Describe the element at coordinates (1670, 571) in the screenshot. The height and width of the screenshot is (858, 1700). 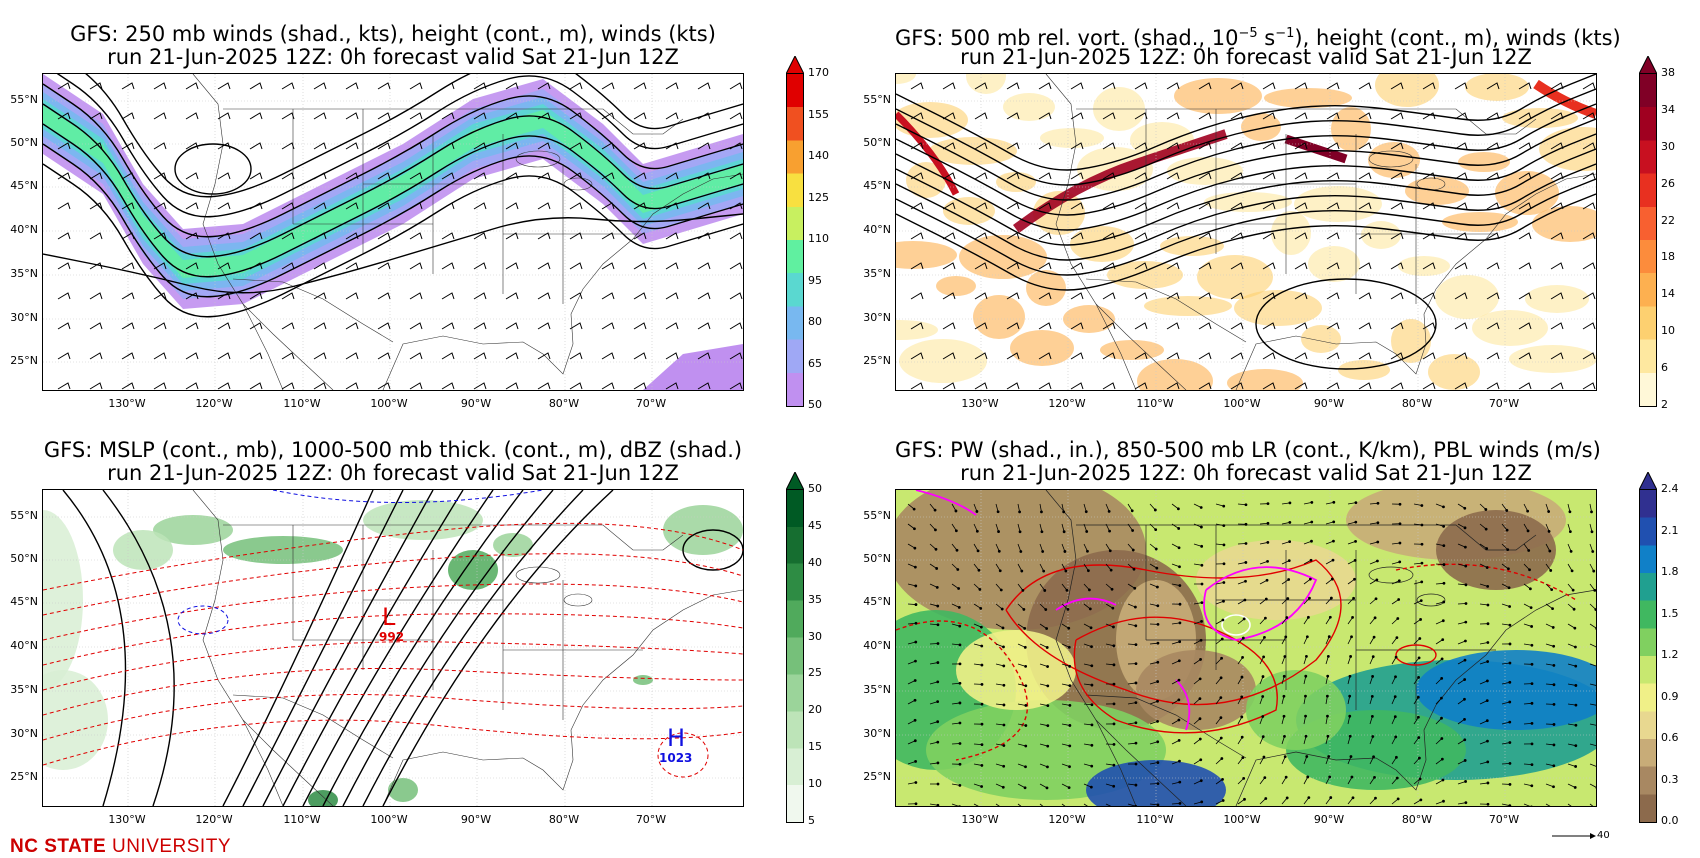
I see `colorbar-tick: 1.8` at that location.